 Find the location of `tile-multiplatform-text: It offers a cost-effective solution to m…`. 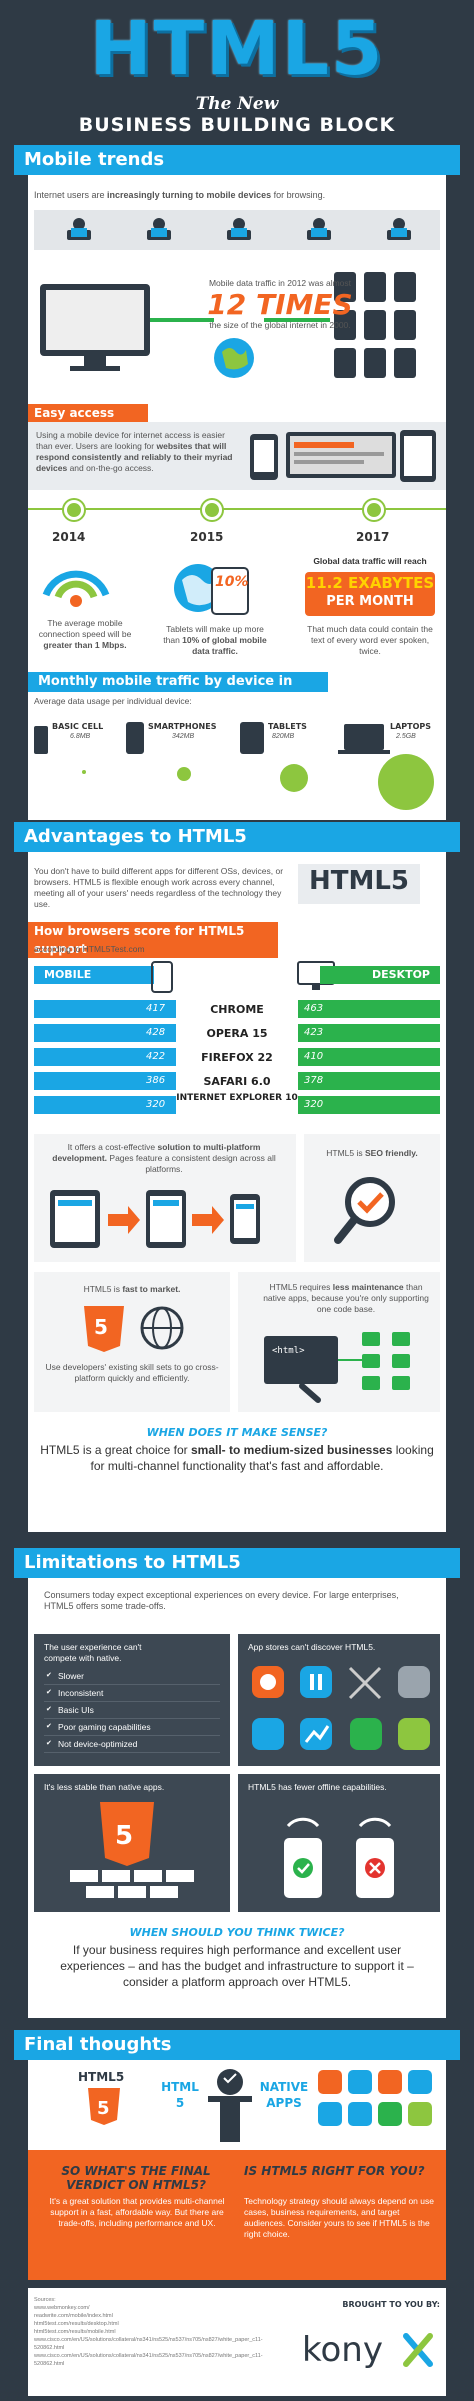

tile-multiplatform-text: It offers a cost-effective solution to m… is located at coordinates (164, 1158).